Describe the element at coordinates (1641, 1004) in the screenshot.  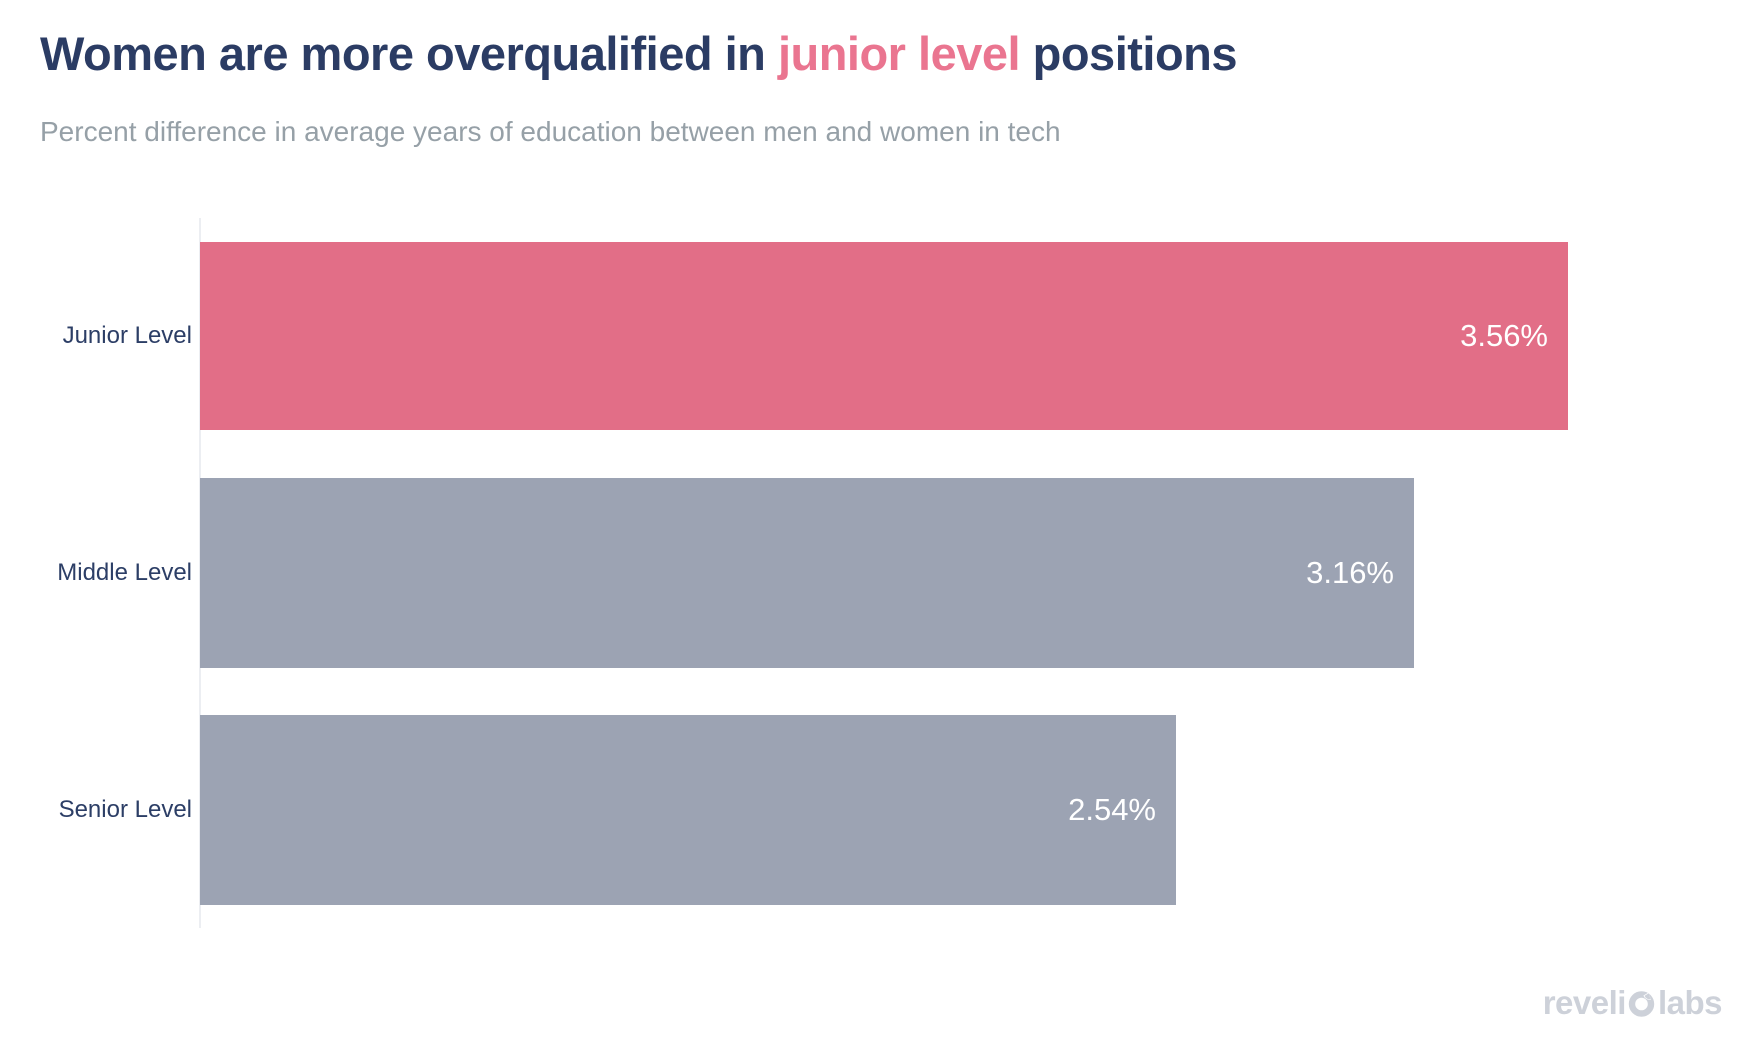
I see `revelio-droplet-o-icon` at that location.